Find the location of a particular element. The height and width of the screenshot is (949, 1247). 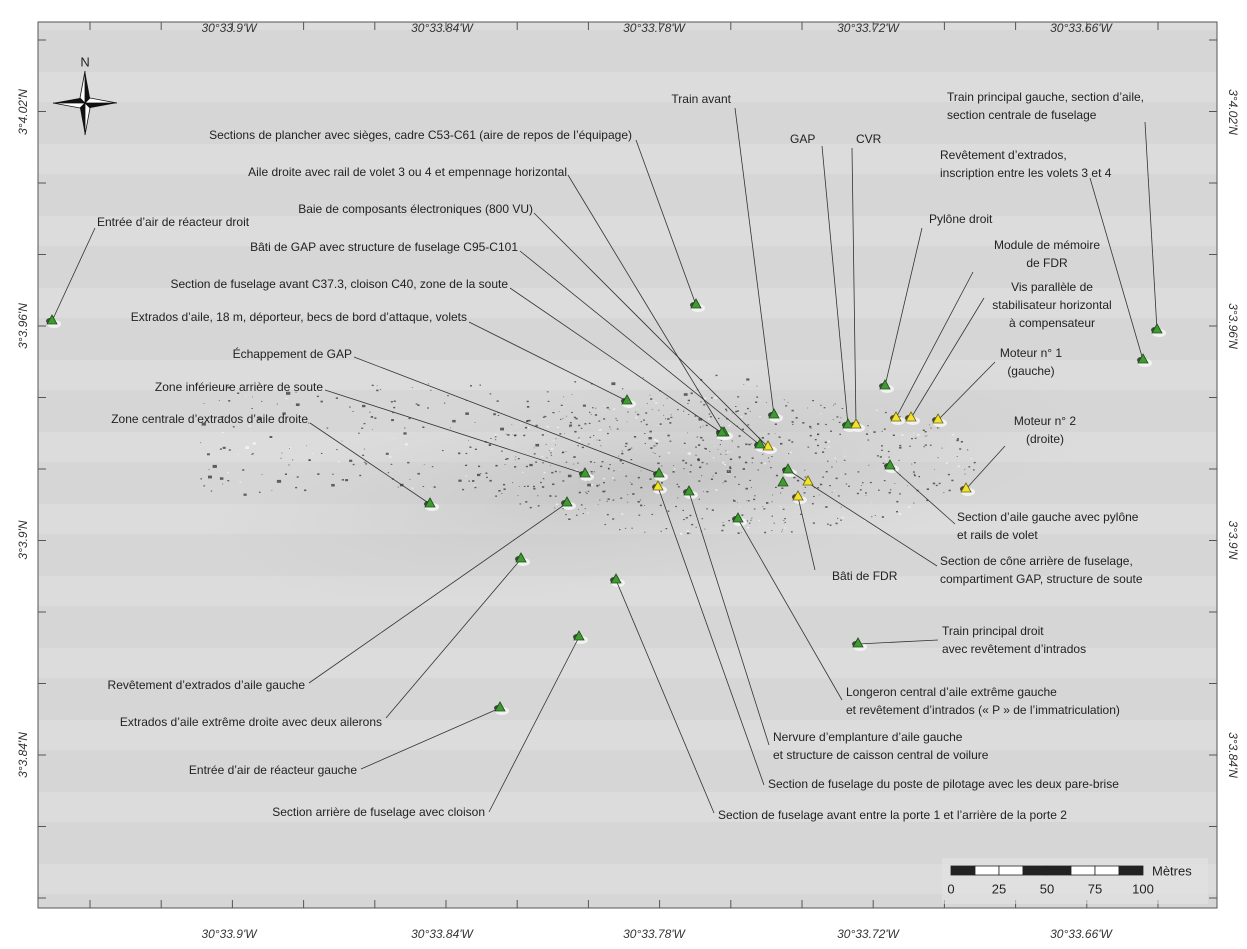

feature-label: Train principal droit is located at coordinates (993, 631).